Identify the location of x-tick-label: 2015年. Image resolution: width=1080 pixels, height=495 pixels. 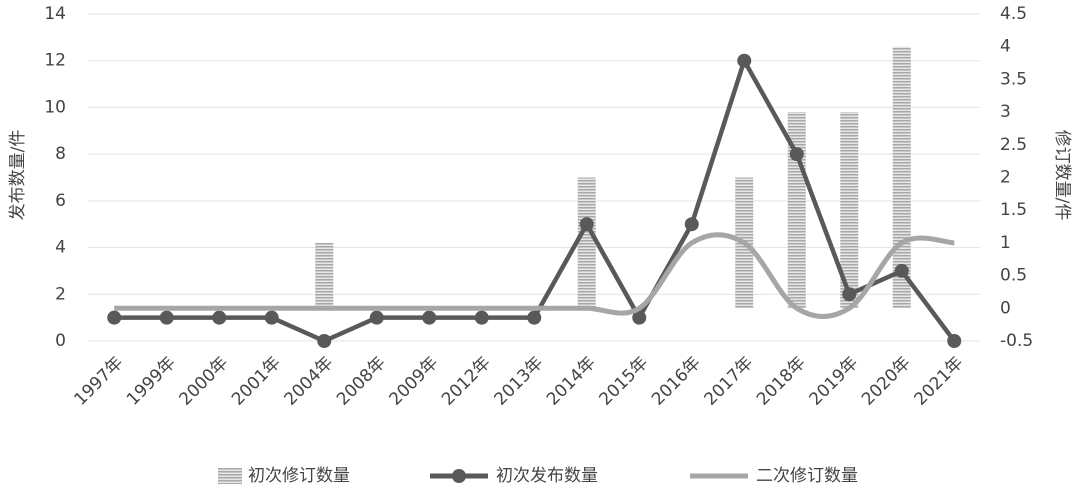
(624, 381).